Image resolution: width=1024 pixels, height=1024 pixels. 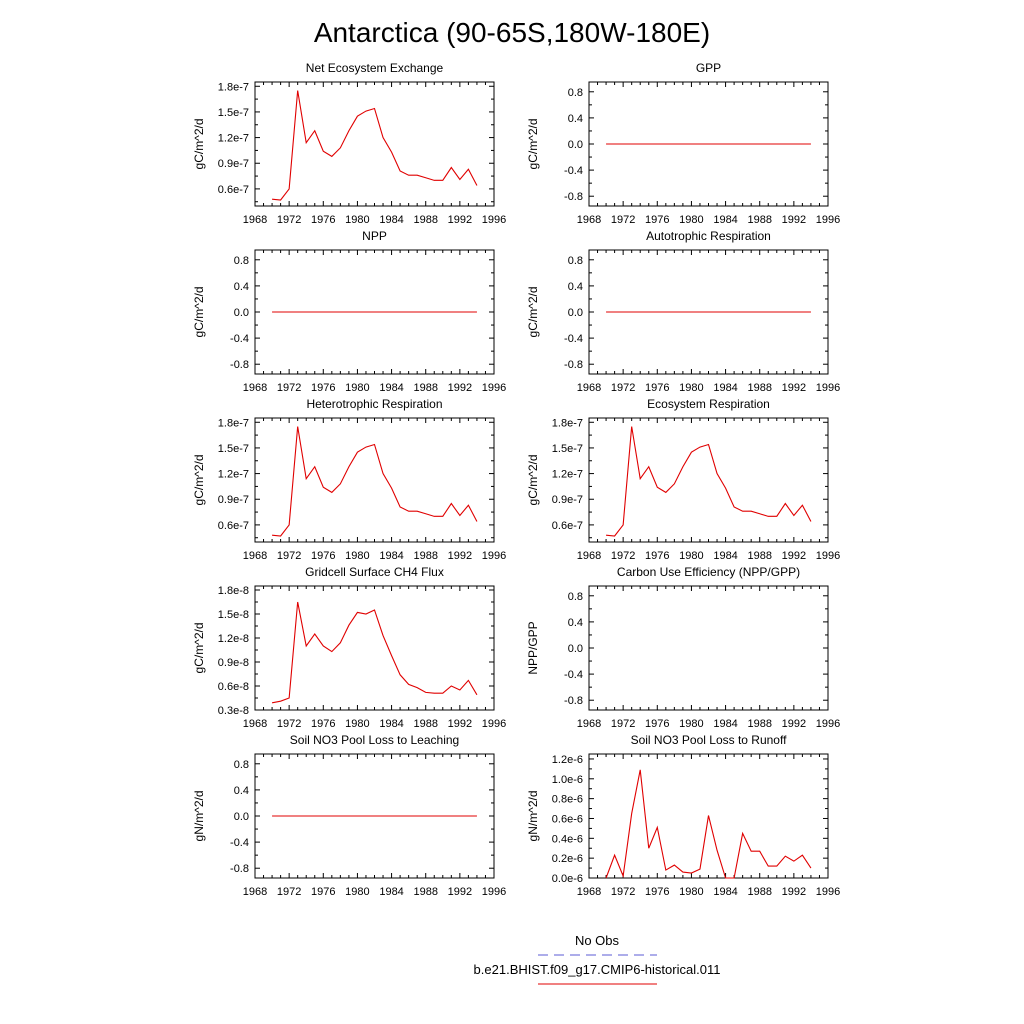 What do you see at coordinates (233, 139) in the screenshot?
I see `y-tick-label: 1.2e-7` at bounding box center [233, 139].